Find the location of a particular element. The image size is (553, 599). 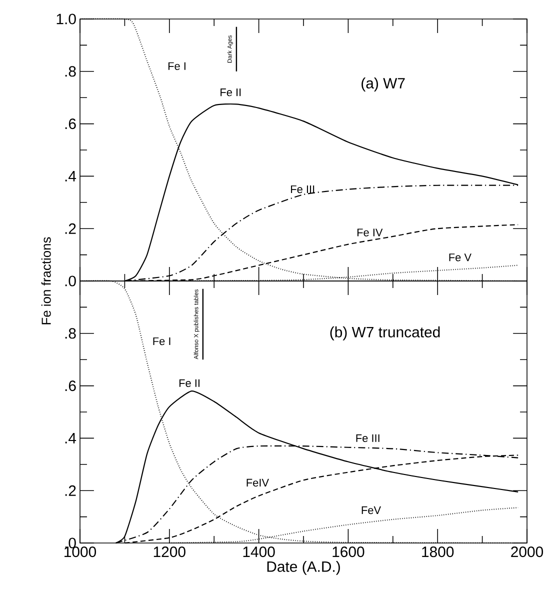

series-label: FeV is located at coordinates (371, 510).